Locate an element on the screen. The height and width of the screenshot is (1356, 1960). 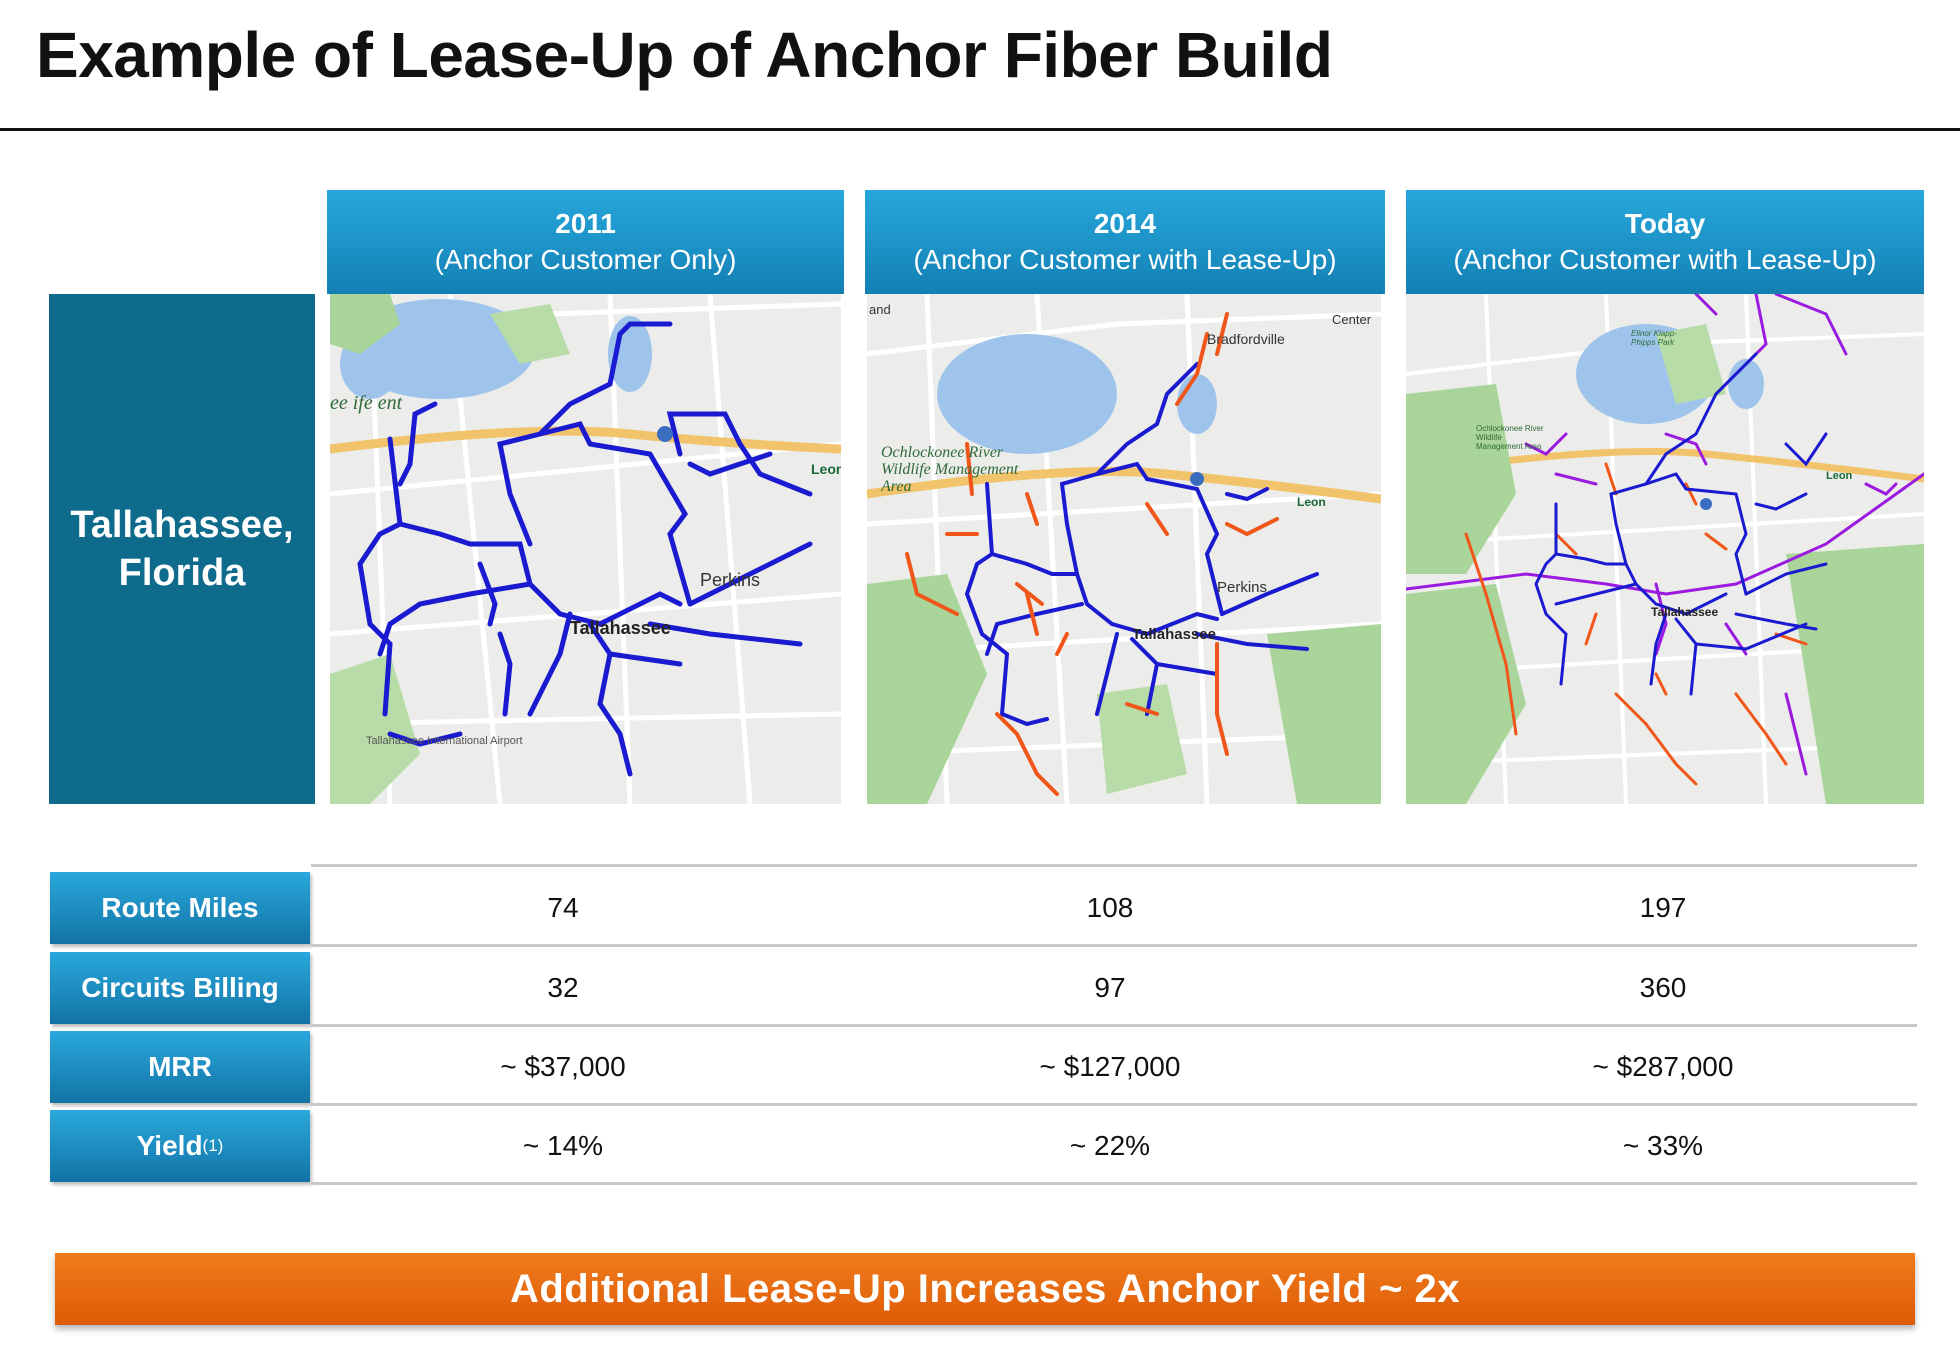
column-year: 2011 is located at coordinates (585, 223).